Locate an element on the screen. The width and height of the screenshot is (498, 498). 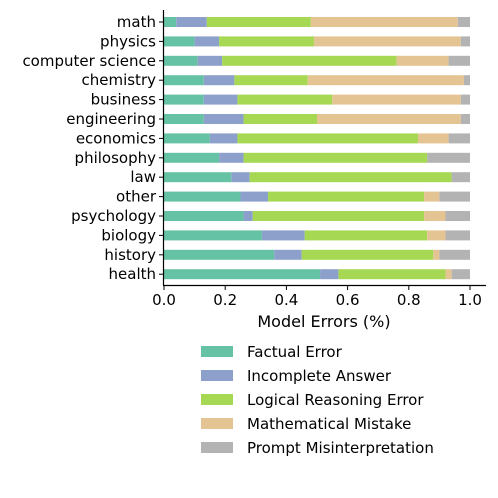
x-tick-label: 1.0 is located at coordinates (470, 300).